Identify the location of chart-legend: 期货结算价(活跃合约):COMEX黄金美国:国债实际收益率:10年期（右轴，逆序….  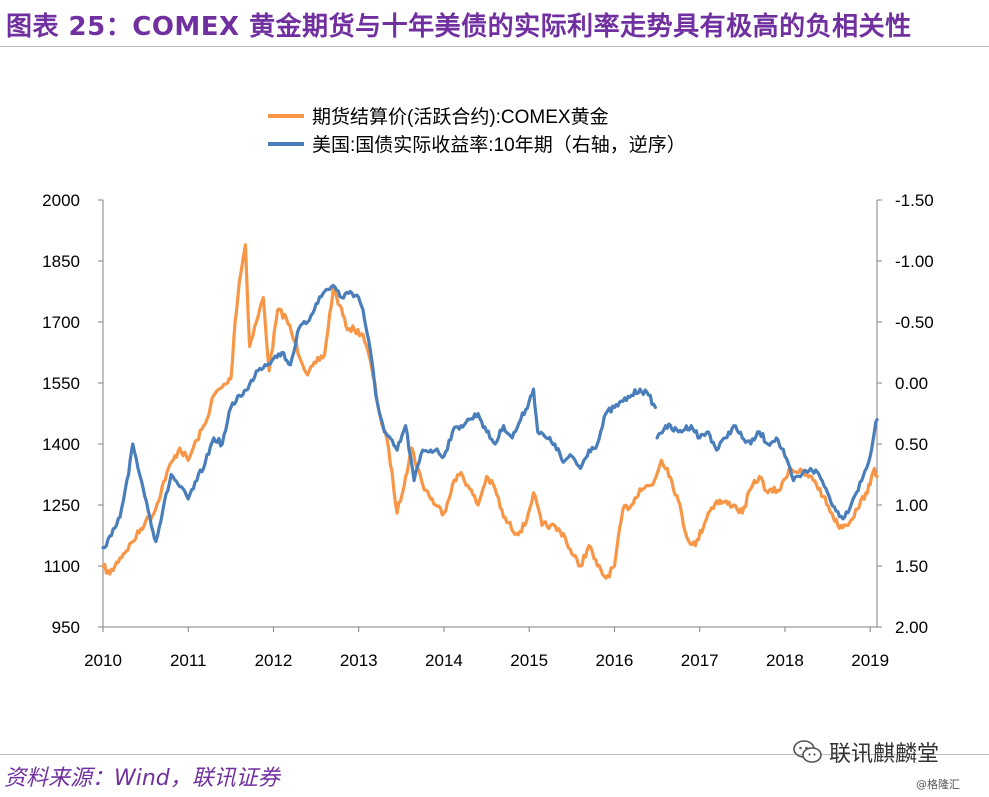
(477, 131).